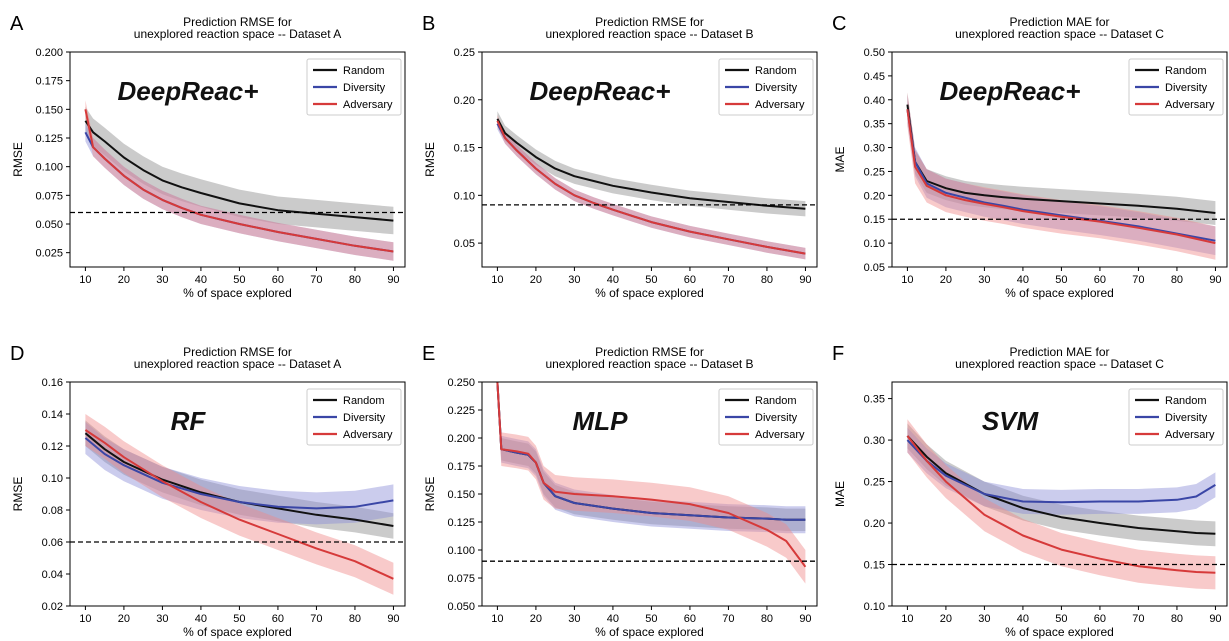  What do you see at coordinates (52, 383) in the screenshot?
I see `y-tick-label: 0.16` at bounding box center [52, 383].